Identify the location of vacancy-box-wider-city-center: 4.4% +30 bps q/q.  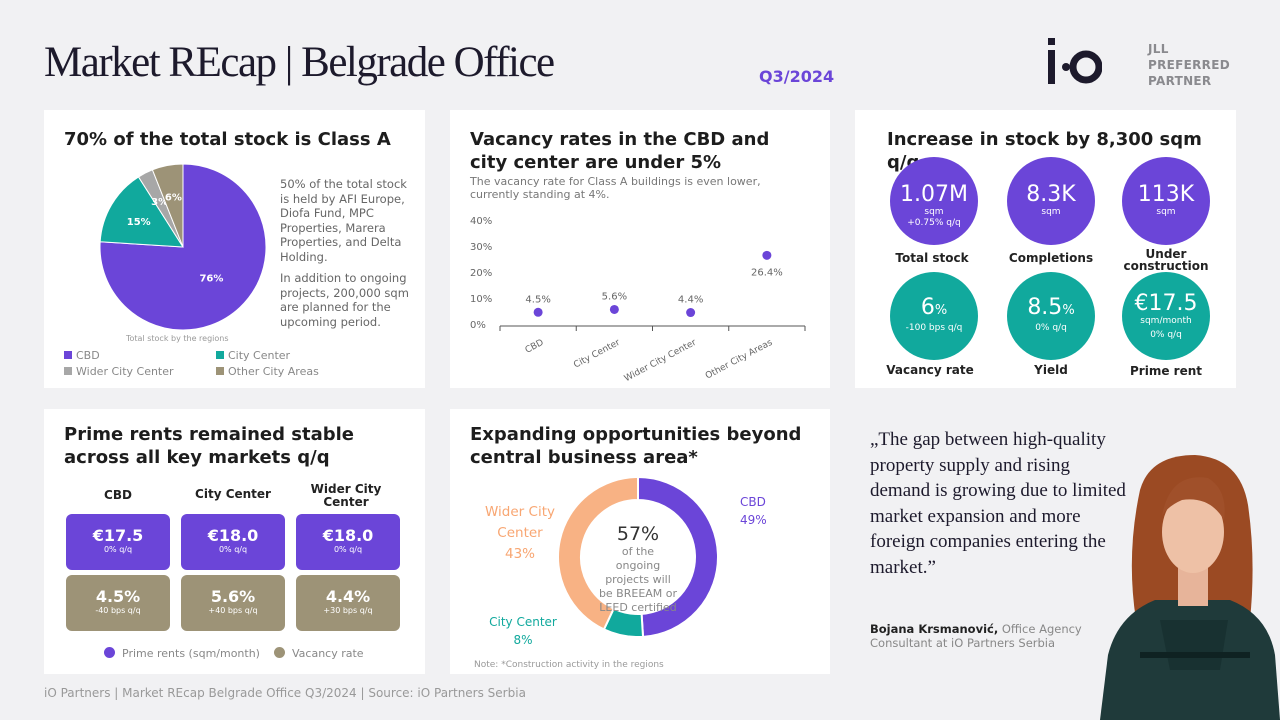
(348, 603).